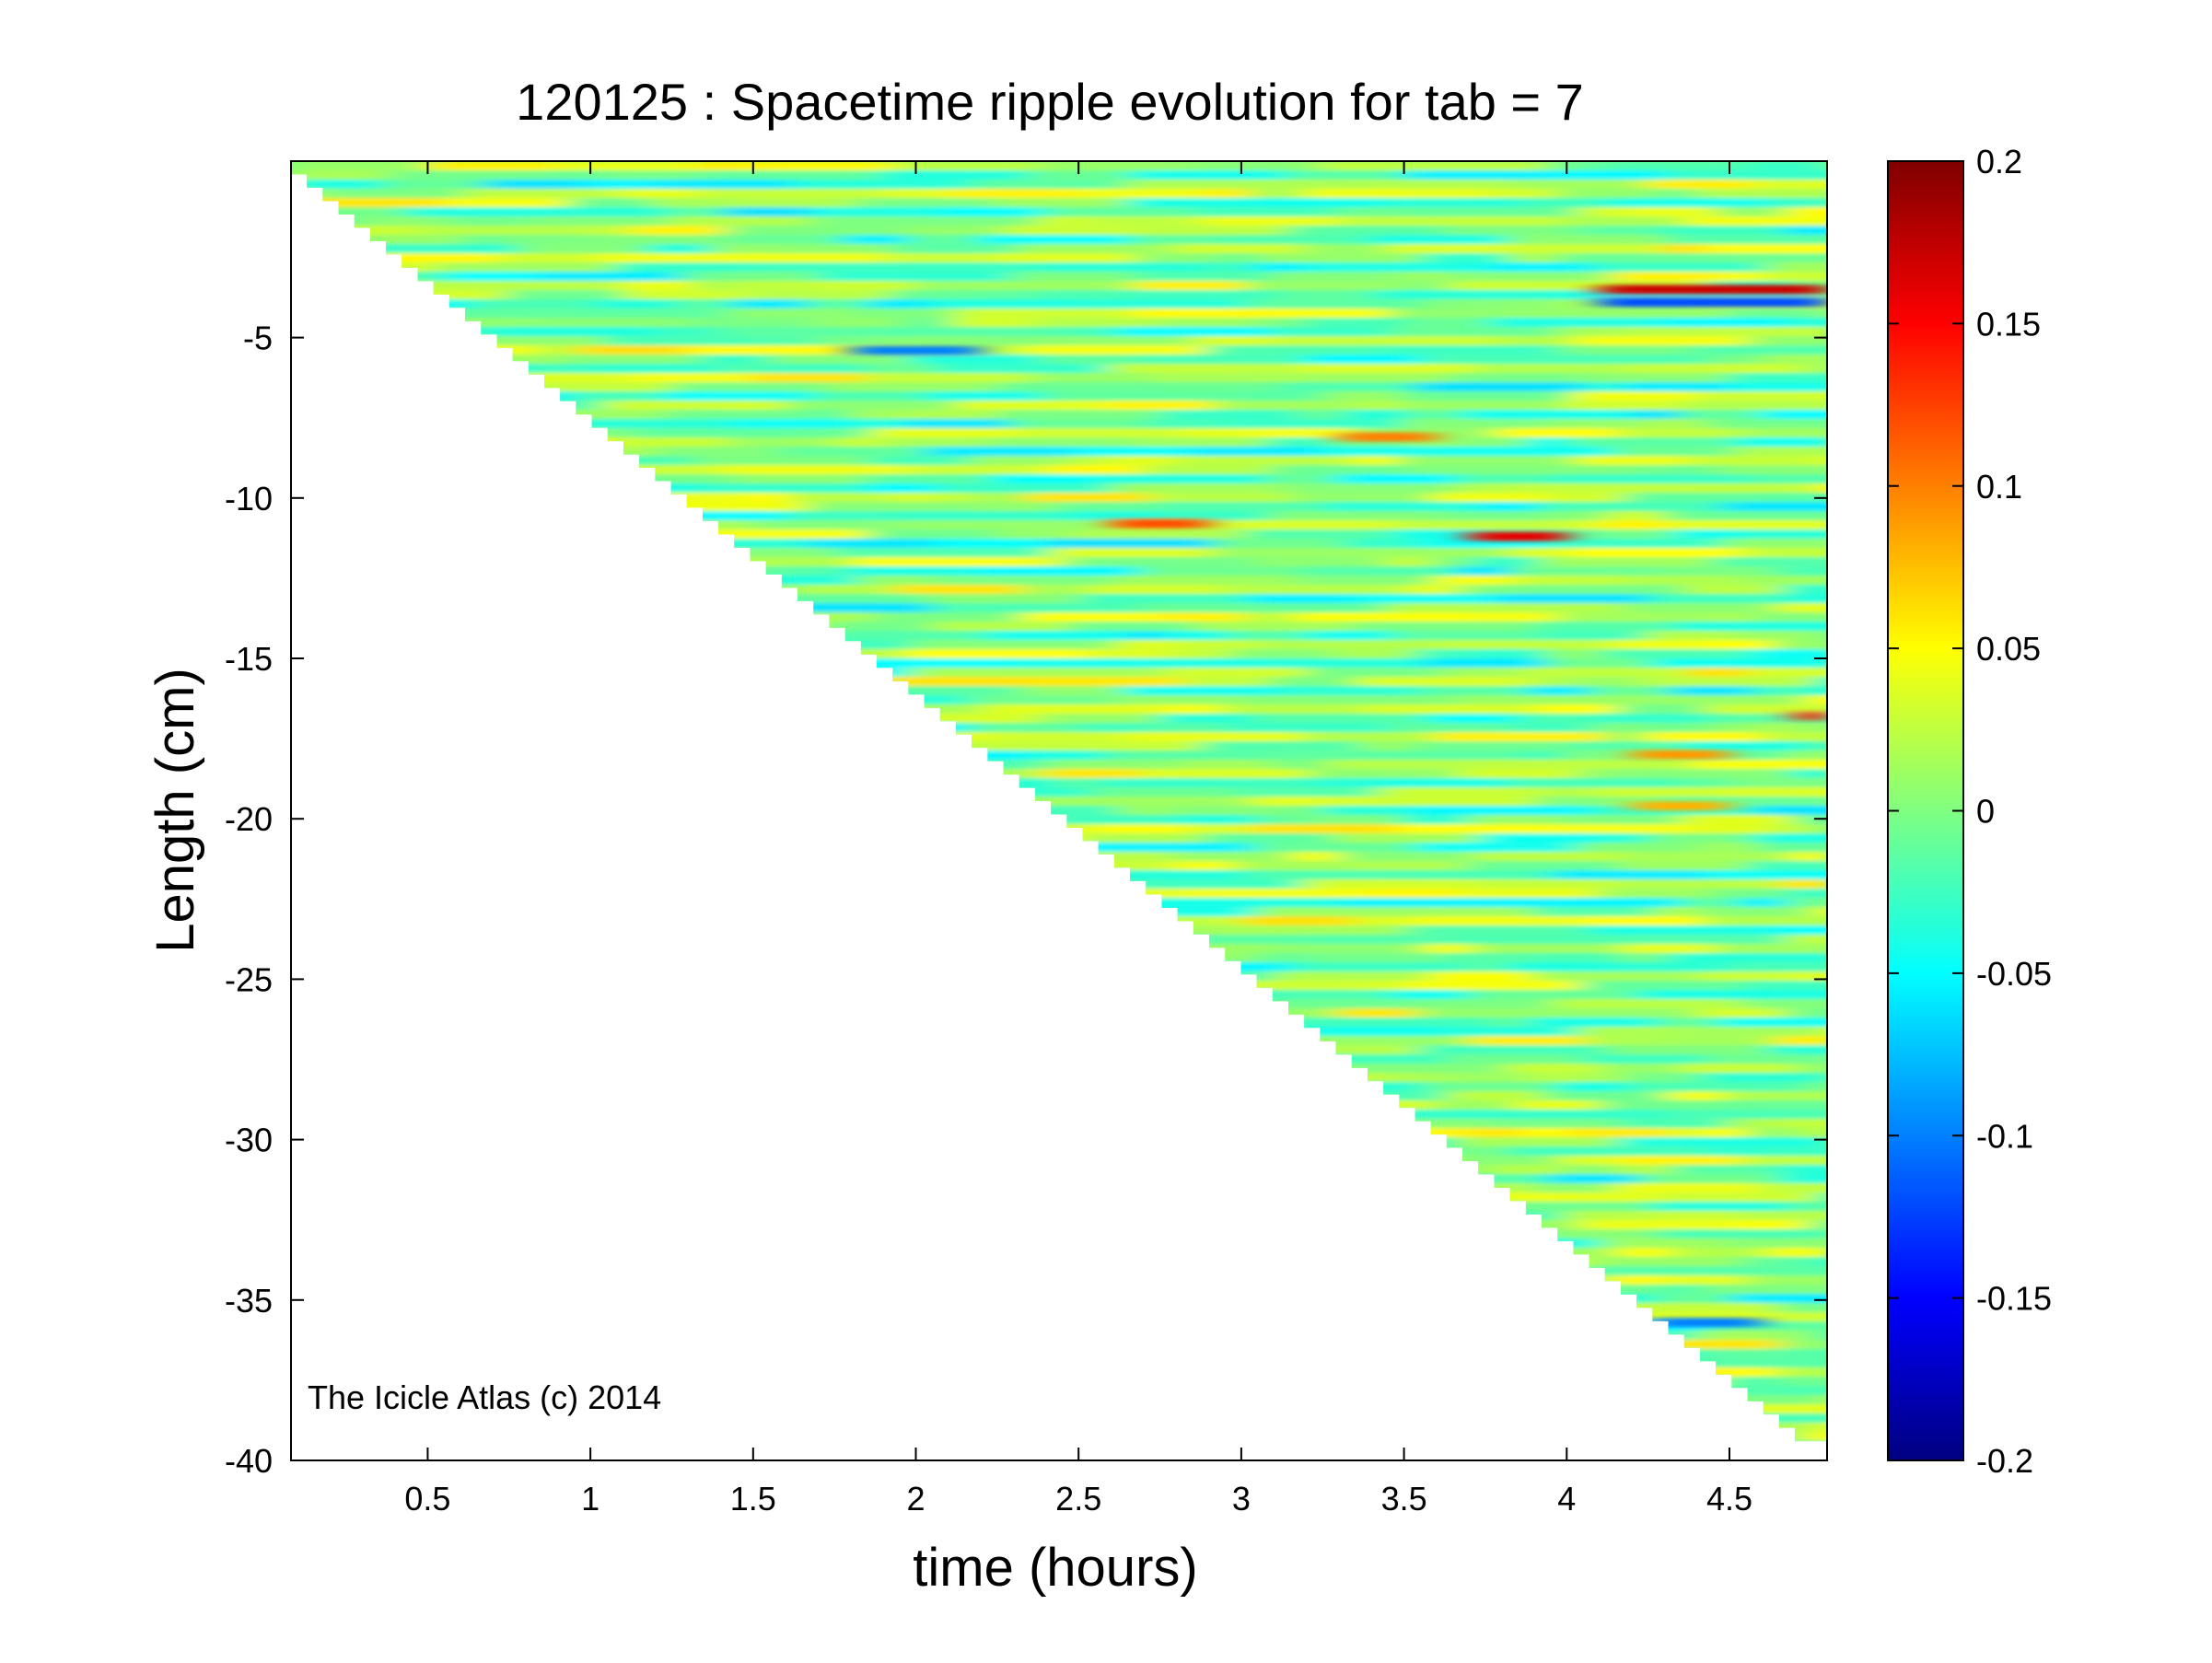  What do you see at coordinates (1567, 1499) in the screenshot?
I see `x-tick-label: 4` at bounding box center [1567, 1499].